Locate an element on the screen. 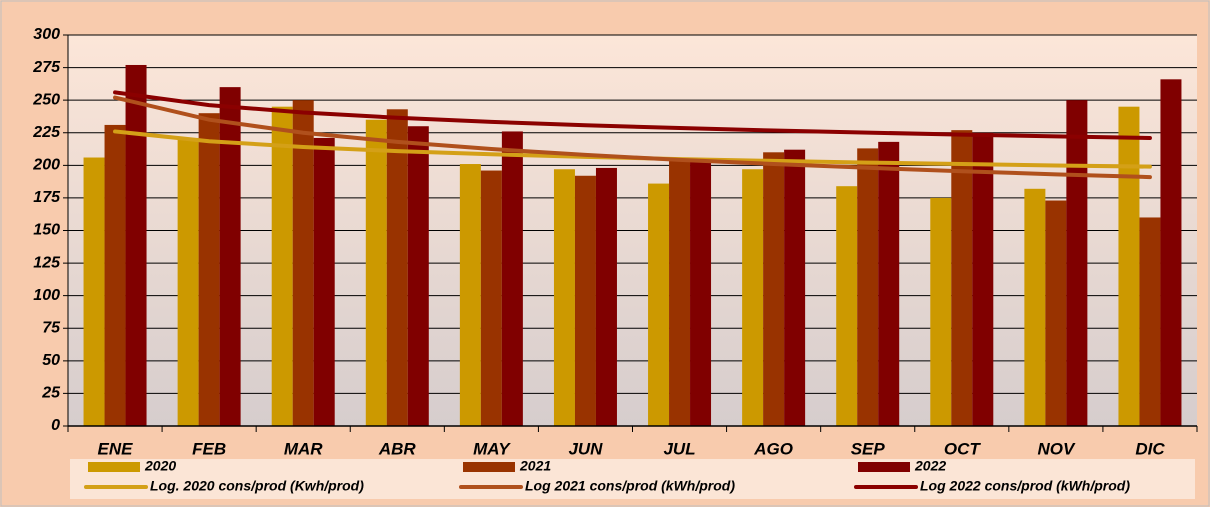 The height and width of the screenshot is (507, 1210). y-tick-label: 50 is located at coordinates (51, 360).